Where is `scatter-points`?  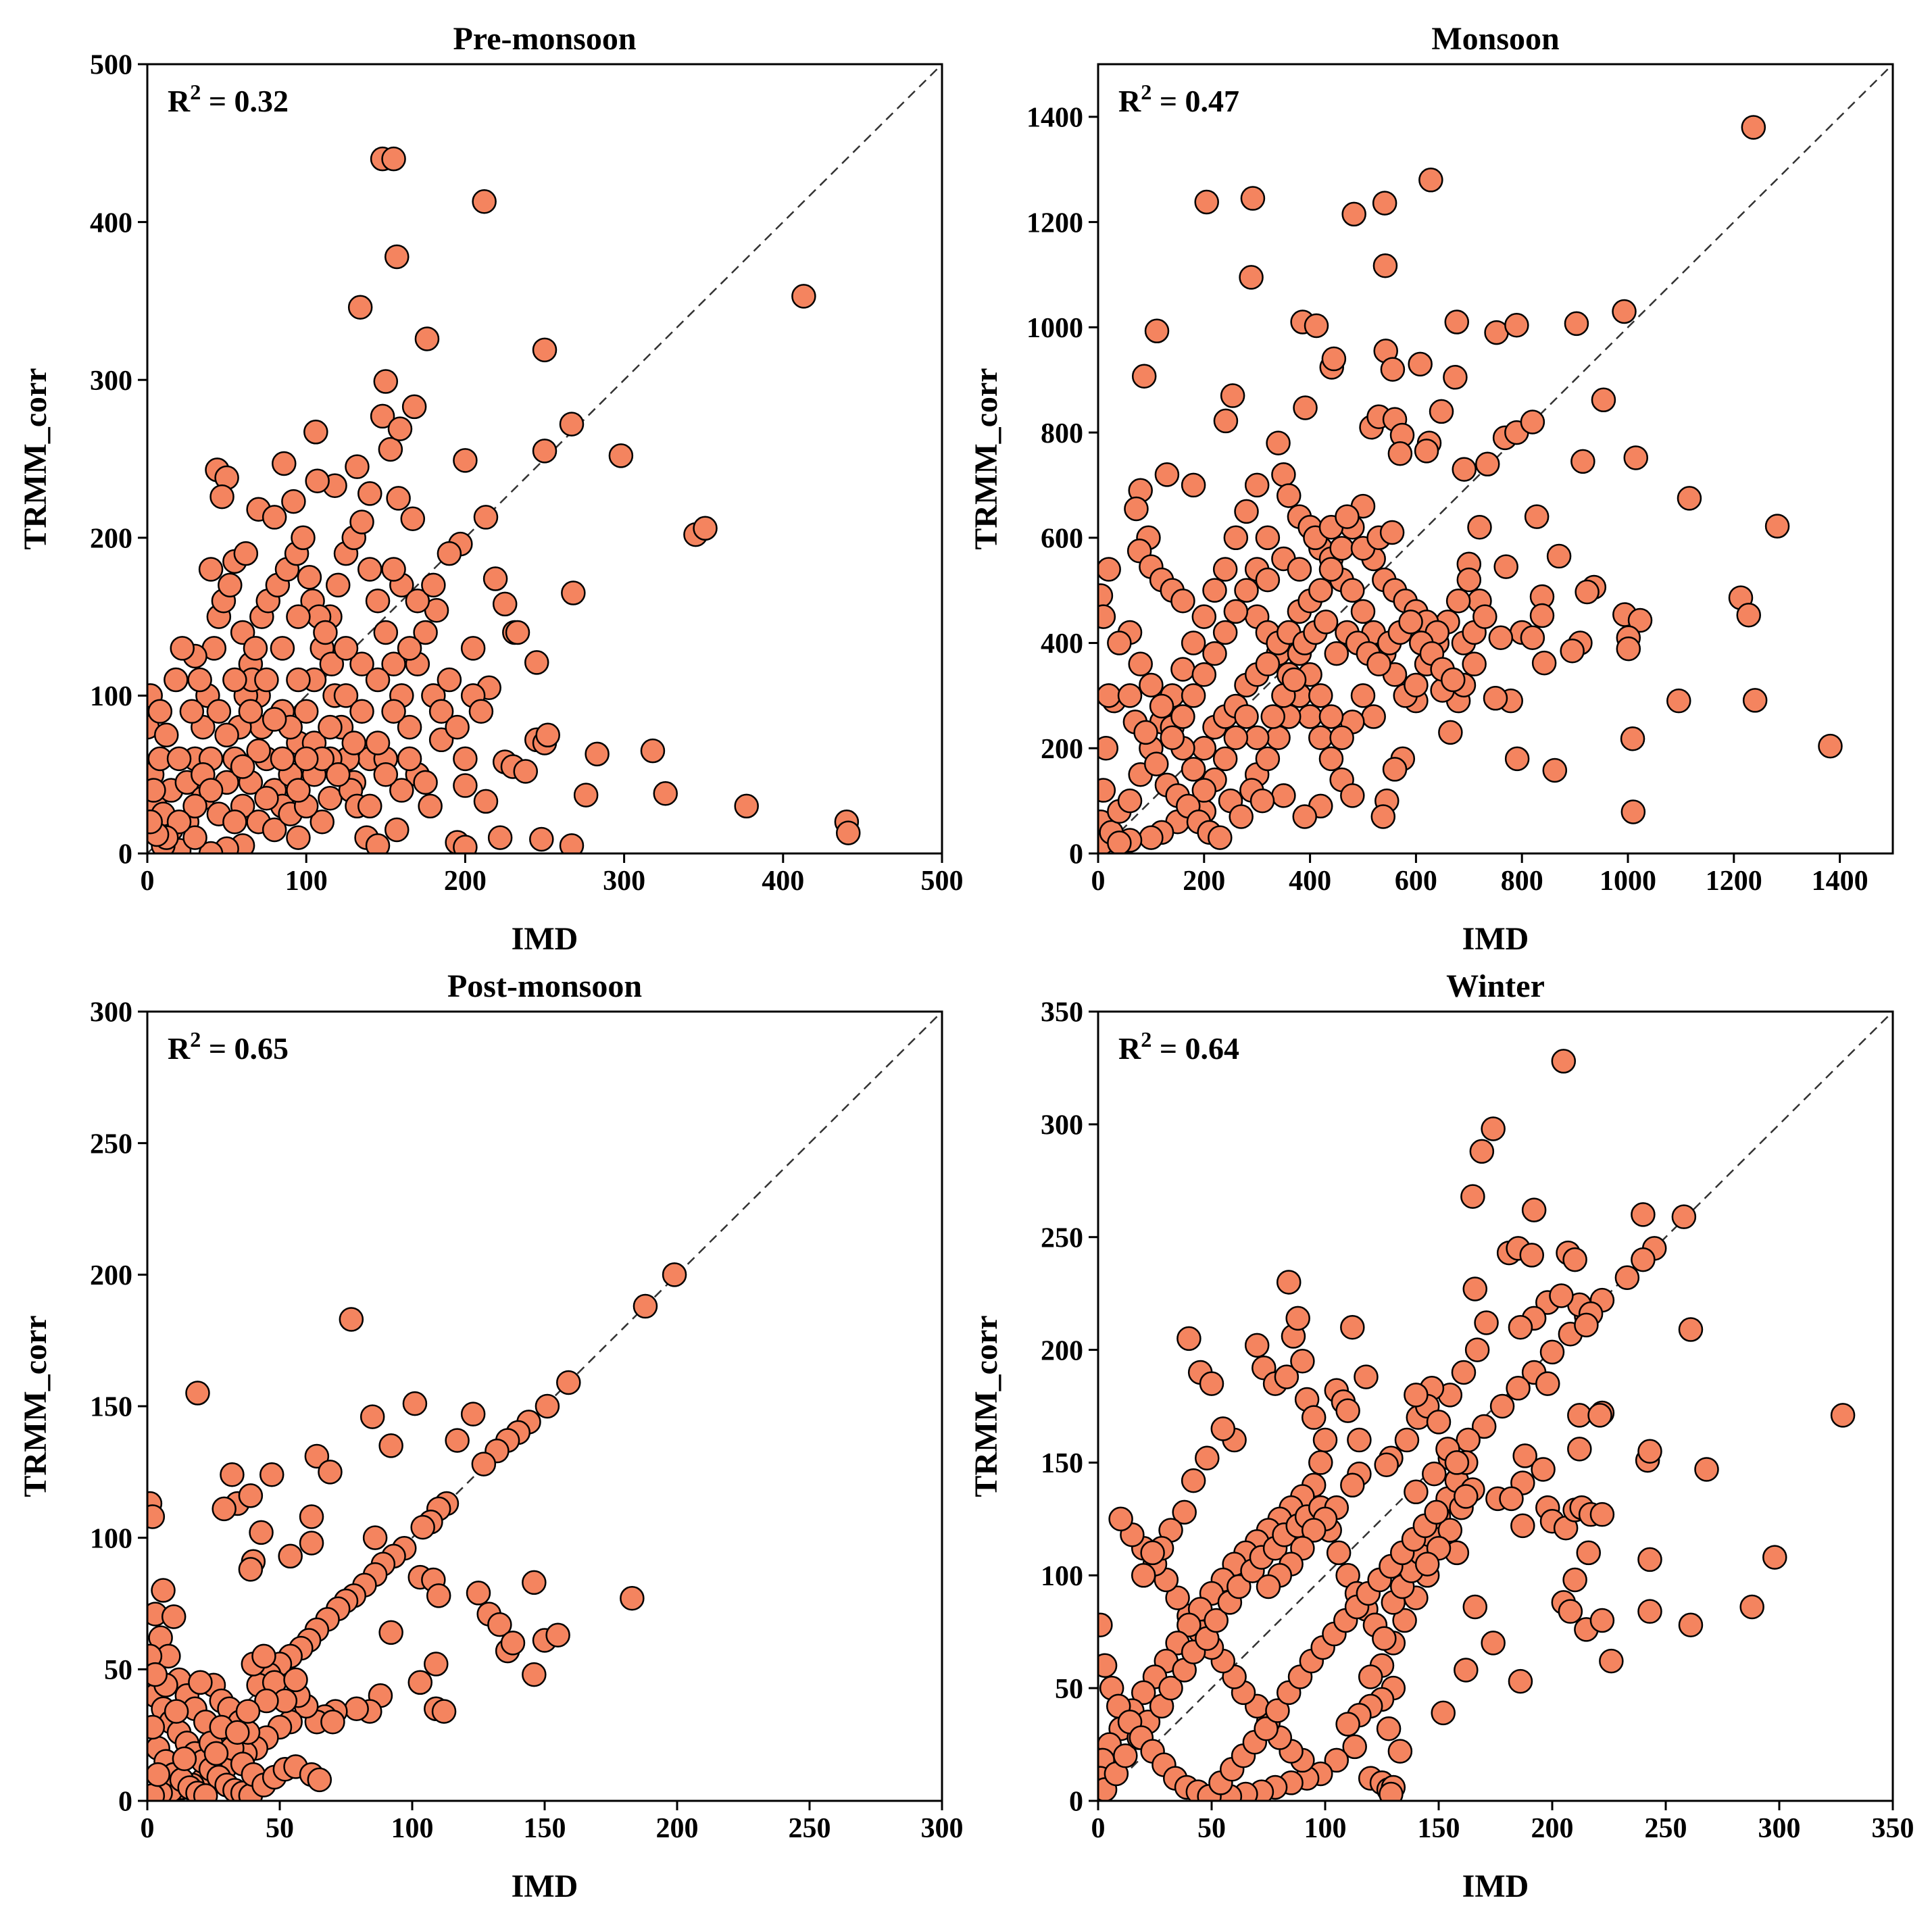 scatter-points is located at coordinates (504, 500).